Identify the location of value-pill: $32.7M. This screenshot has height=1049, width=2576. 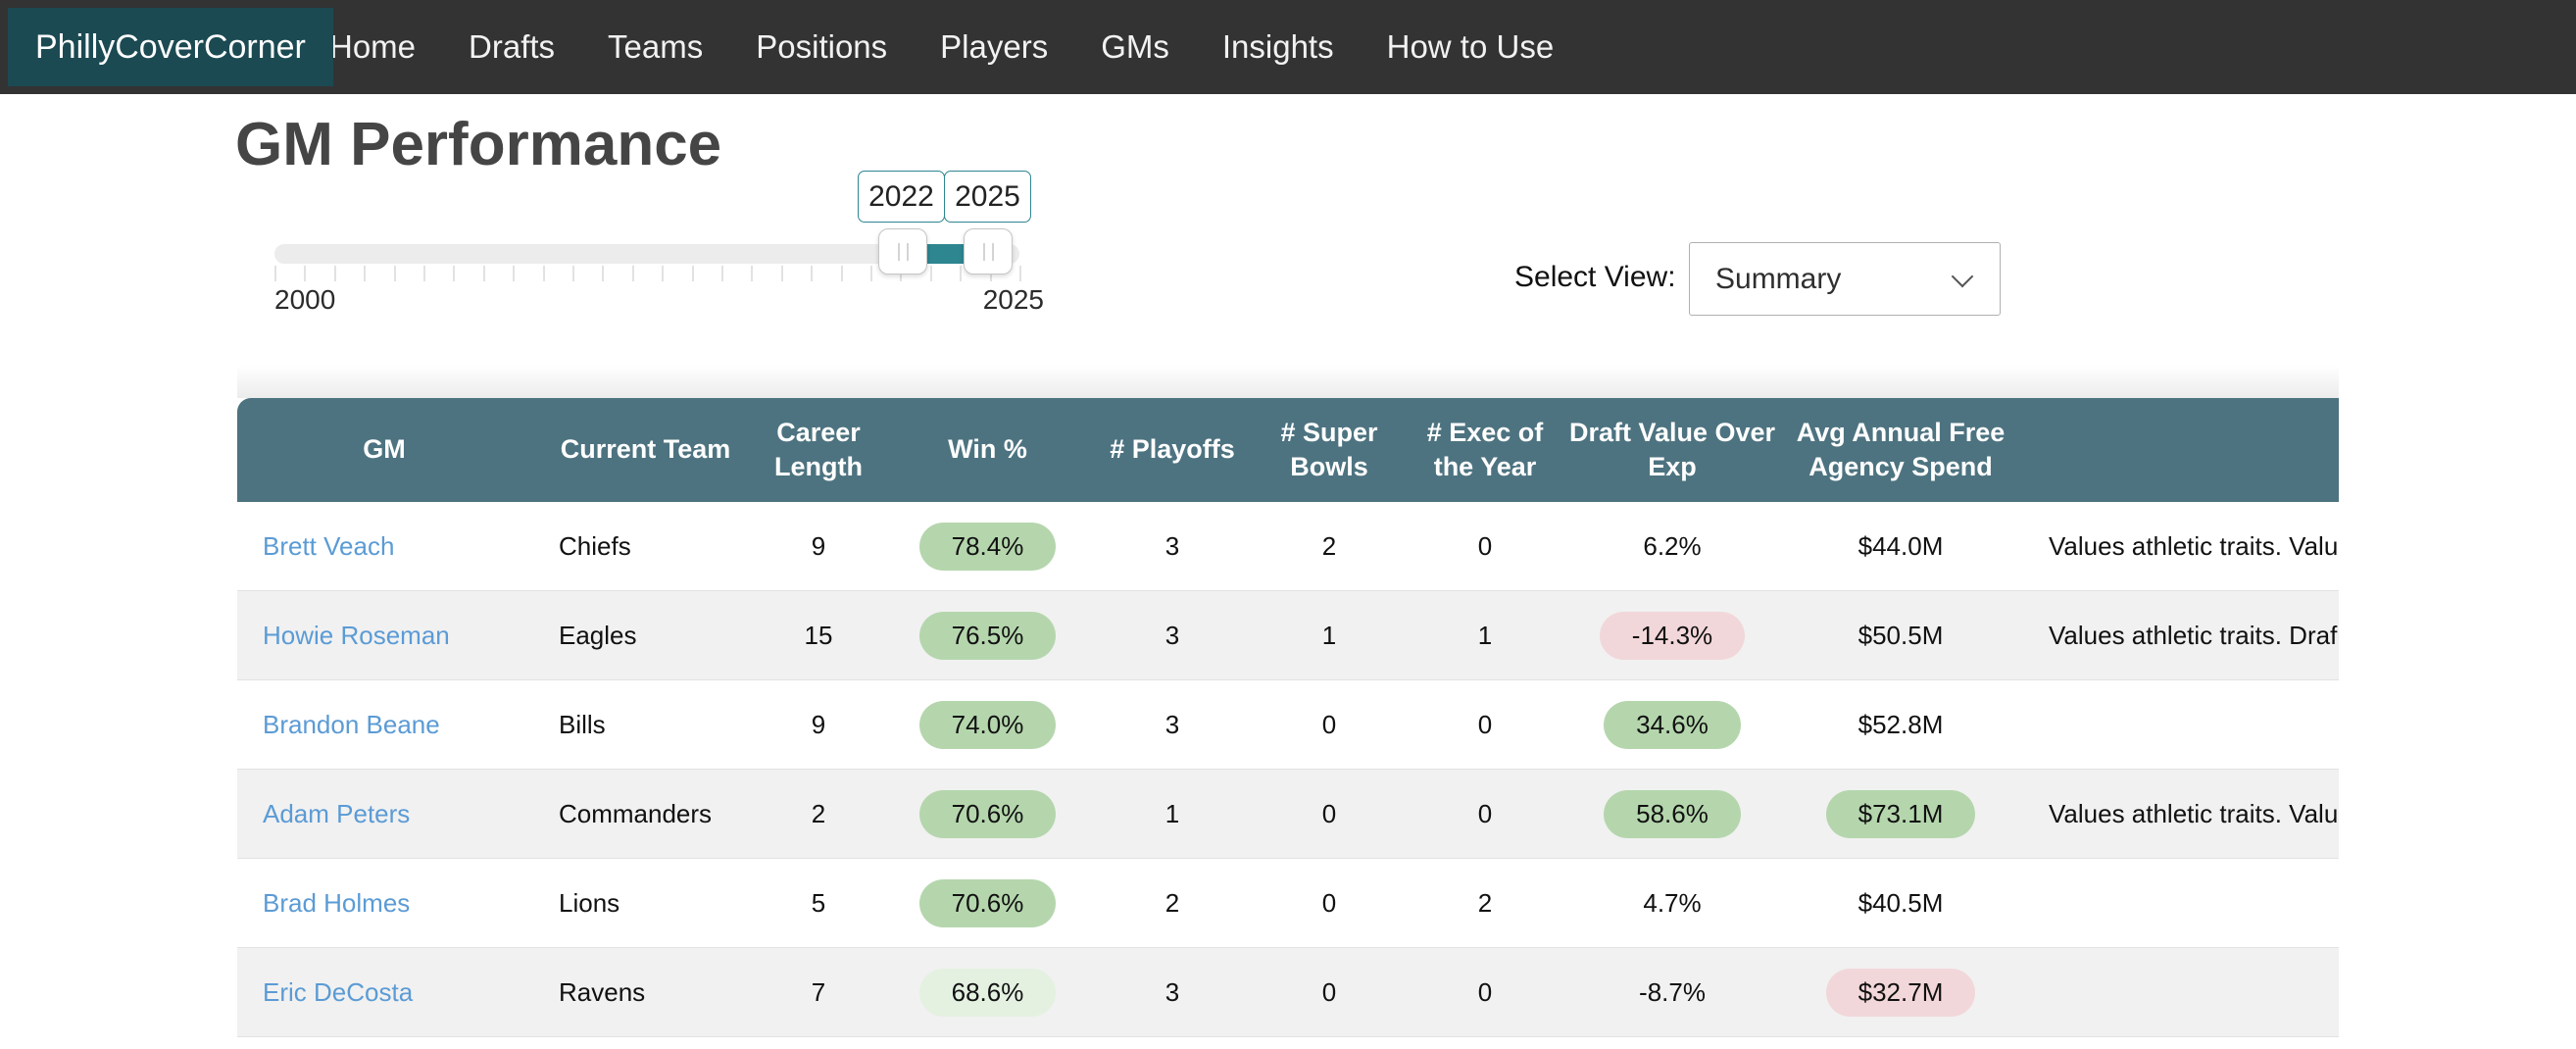
(1900, 992).